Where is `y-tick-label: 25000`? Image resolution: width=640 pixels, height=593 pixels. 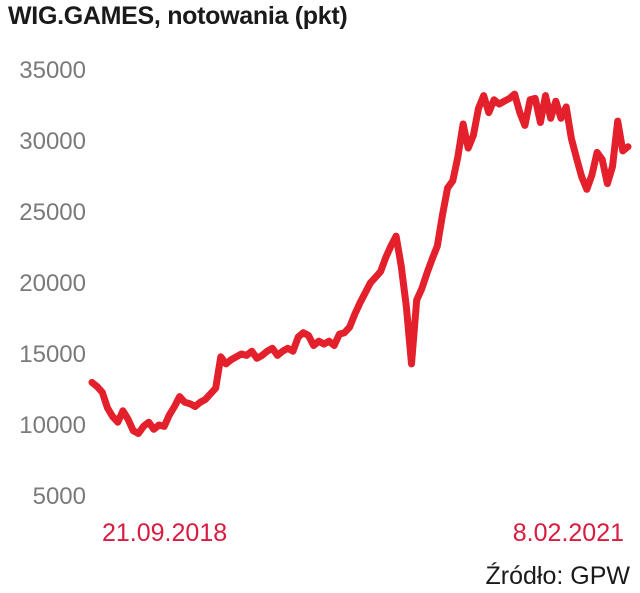
y-tick-label: 25000 is located at coordinates (52, 212).